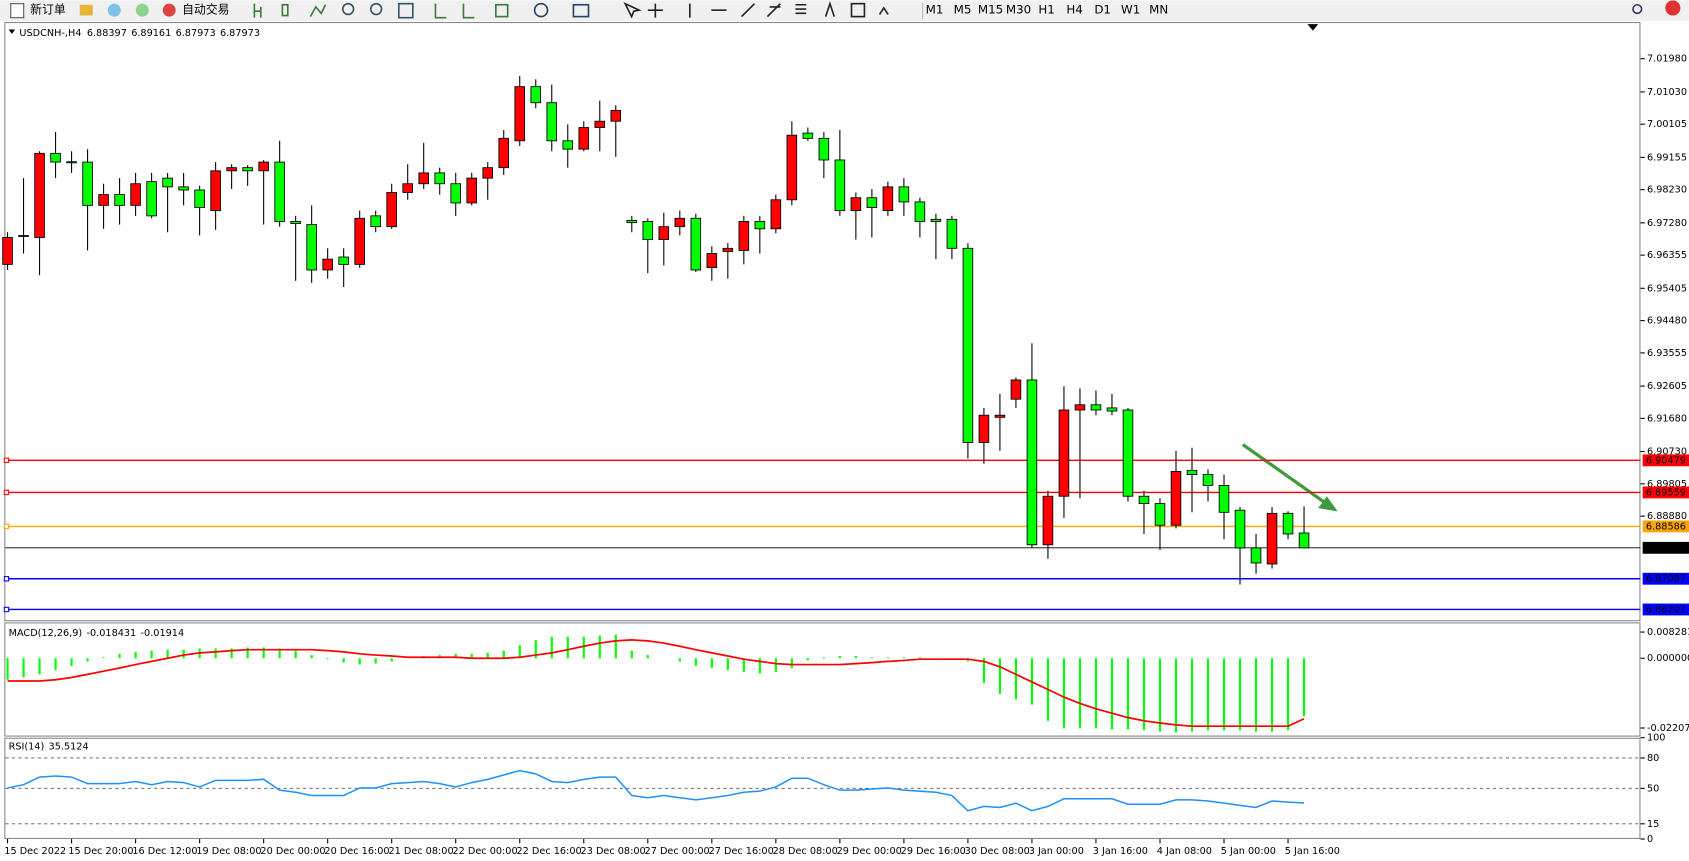 The width and height of the screenshot is (1689, 861). What do you see at coordinates (741, 851) in the screenshot?
I see `x-tick-label: 27 Dec 16:00` at bounding box center [741, 851].